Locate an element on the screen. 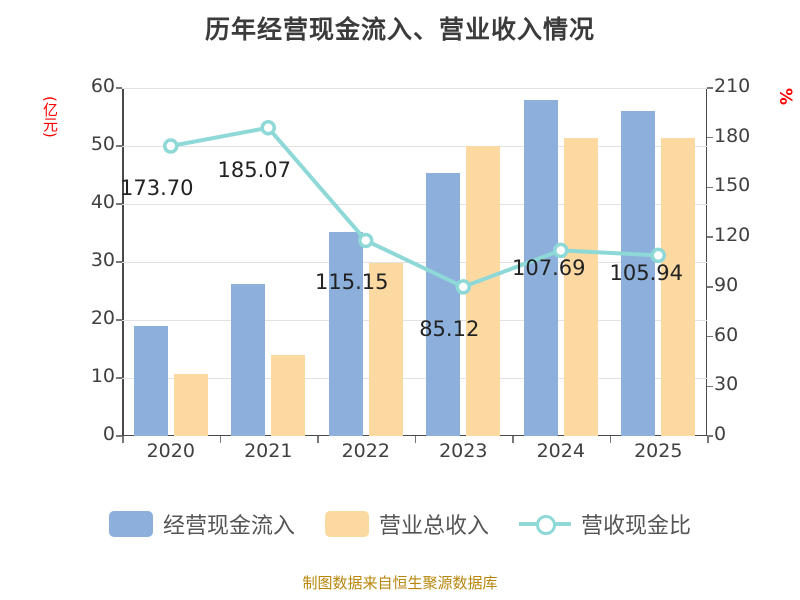 Image resolution: width=800 pixels, height=600 pixels. right-tick-label: 180 is located at coordinates (732, 135).